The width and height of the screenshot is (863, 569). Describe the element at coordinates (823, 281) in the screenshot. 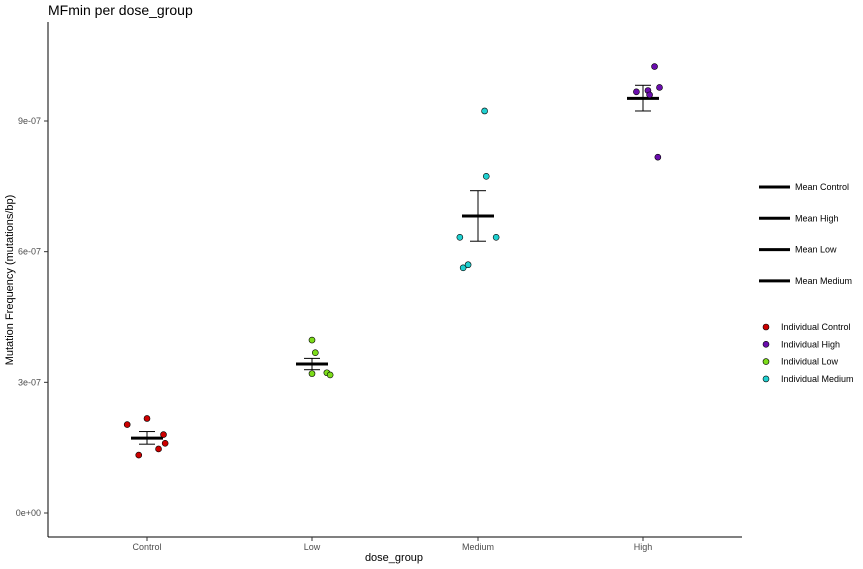

I see `legend-label: Mean Medium` at that location.